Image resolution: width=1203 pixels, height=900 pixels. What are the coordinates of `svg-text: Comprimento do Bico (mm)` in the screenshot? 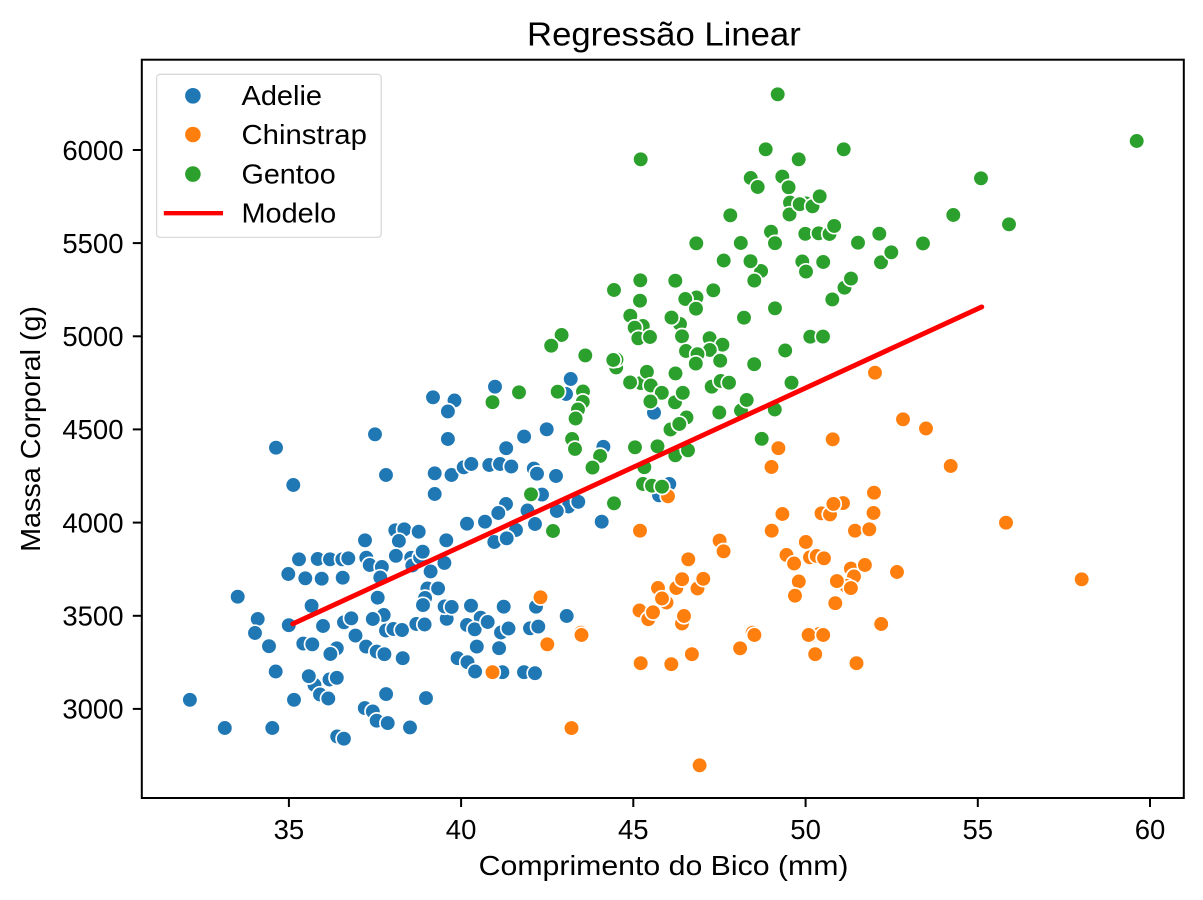 It's located at (664, 865).